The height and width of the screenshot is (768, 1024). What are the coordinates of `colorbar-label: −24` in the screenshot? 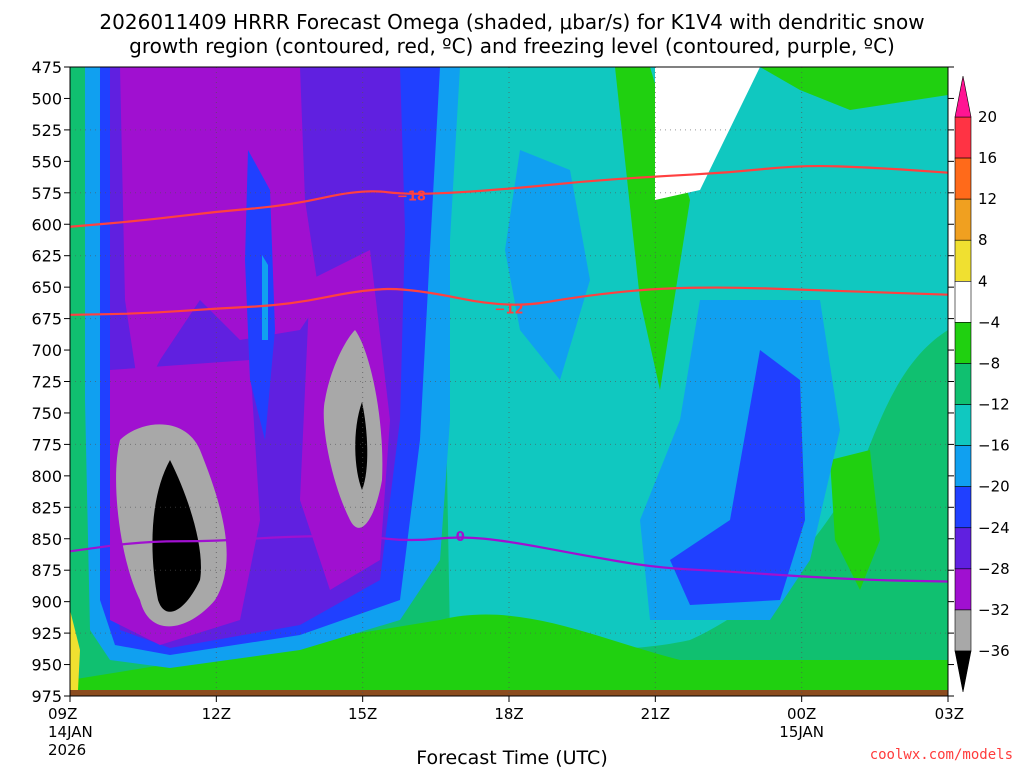 It's located at (994, 528).